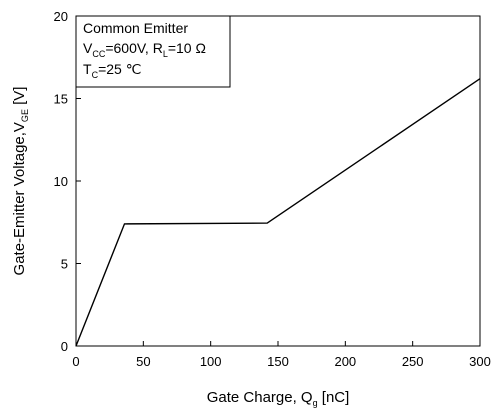 This screenshot has width=492, height=410. I want to click on y-axis-title: Gate-Emitter Voltage,VGE [V], so click(20, 181).